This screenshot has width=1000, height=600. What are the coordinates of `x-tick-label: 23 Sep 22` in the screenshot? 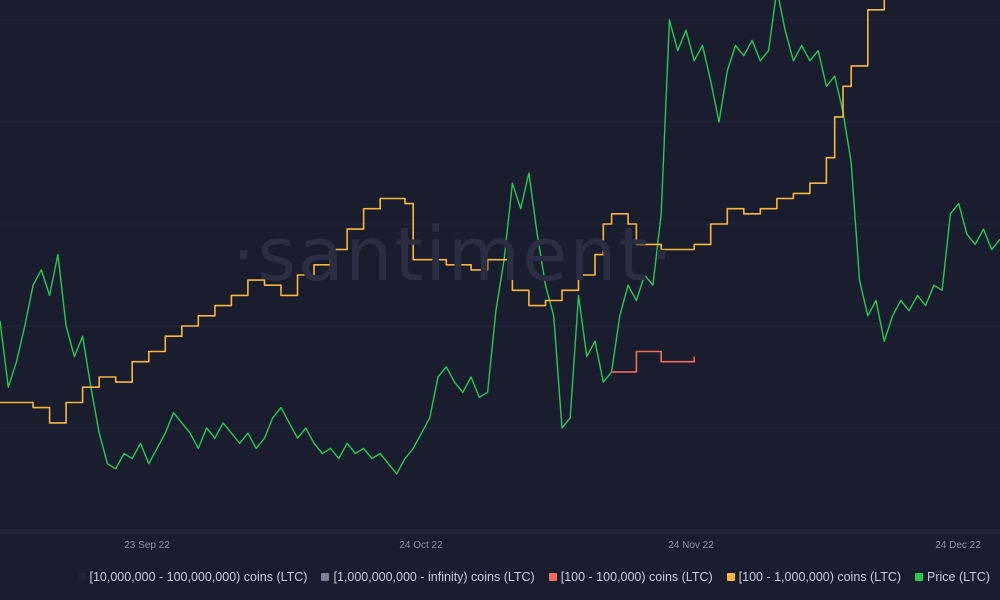 It's located at (147, 545).